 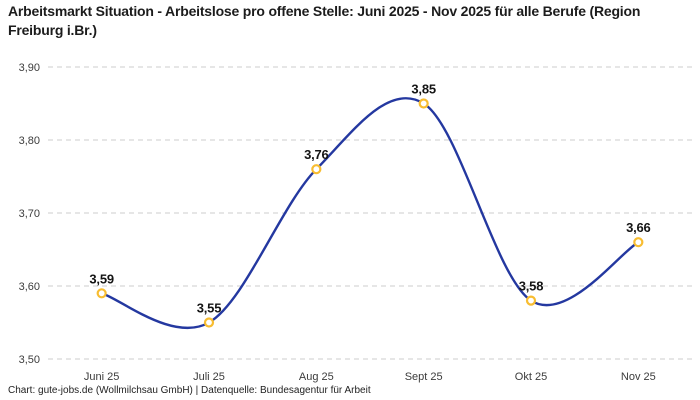 I want to click on data-point-label: 3,76, so click(x=316, y=154).